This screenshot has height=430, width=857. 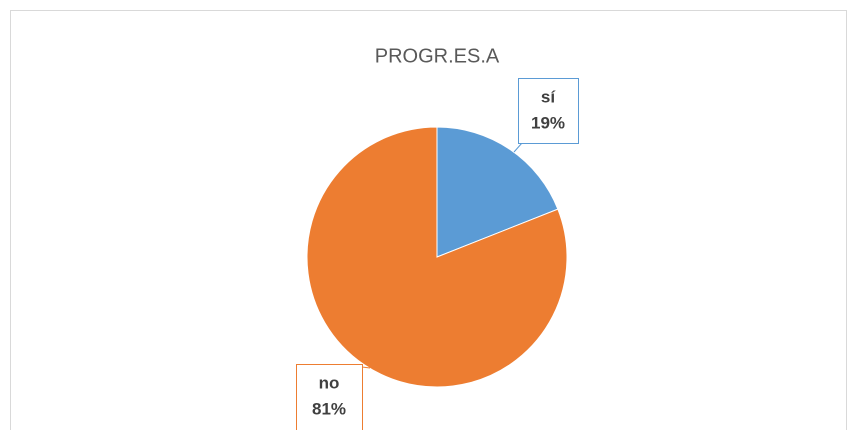 I want to click on category-label: no, so click(x=329, y=382).